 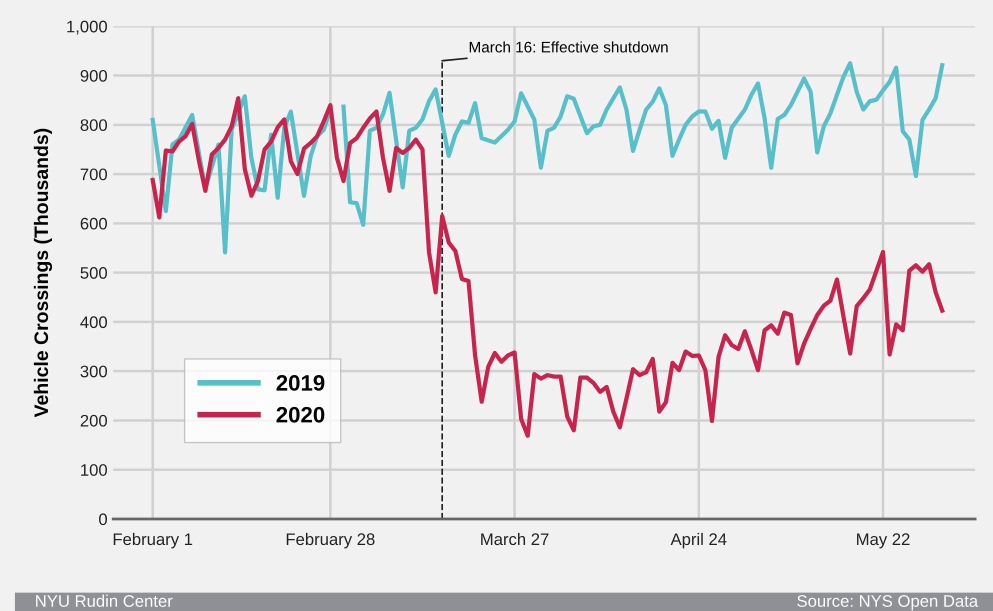 What do you see at coordinates (93, 125) in the screenshot?
I see `y-tick-label: 800` at bounding box center [93, 125].